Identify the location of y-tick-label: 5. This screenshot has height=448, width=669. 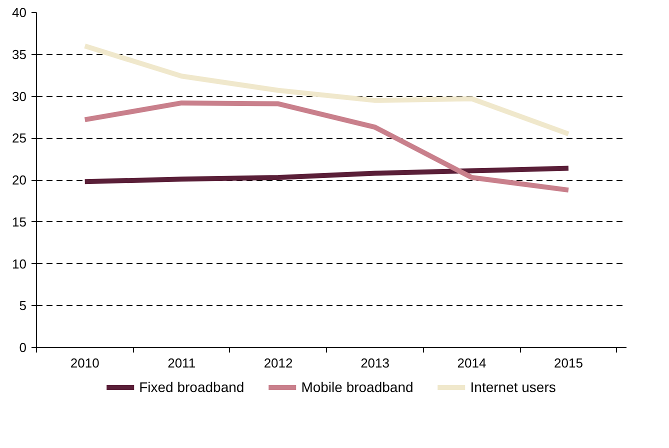
(23, 306).